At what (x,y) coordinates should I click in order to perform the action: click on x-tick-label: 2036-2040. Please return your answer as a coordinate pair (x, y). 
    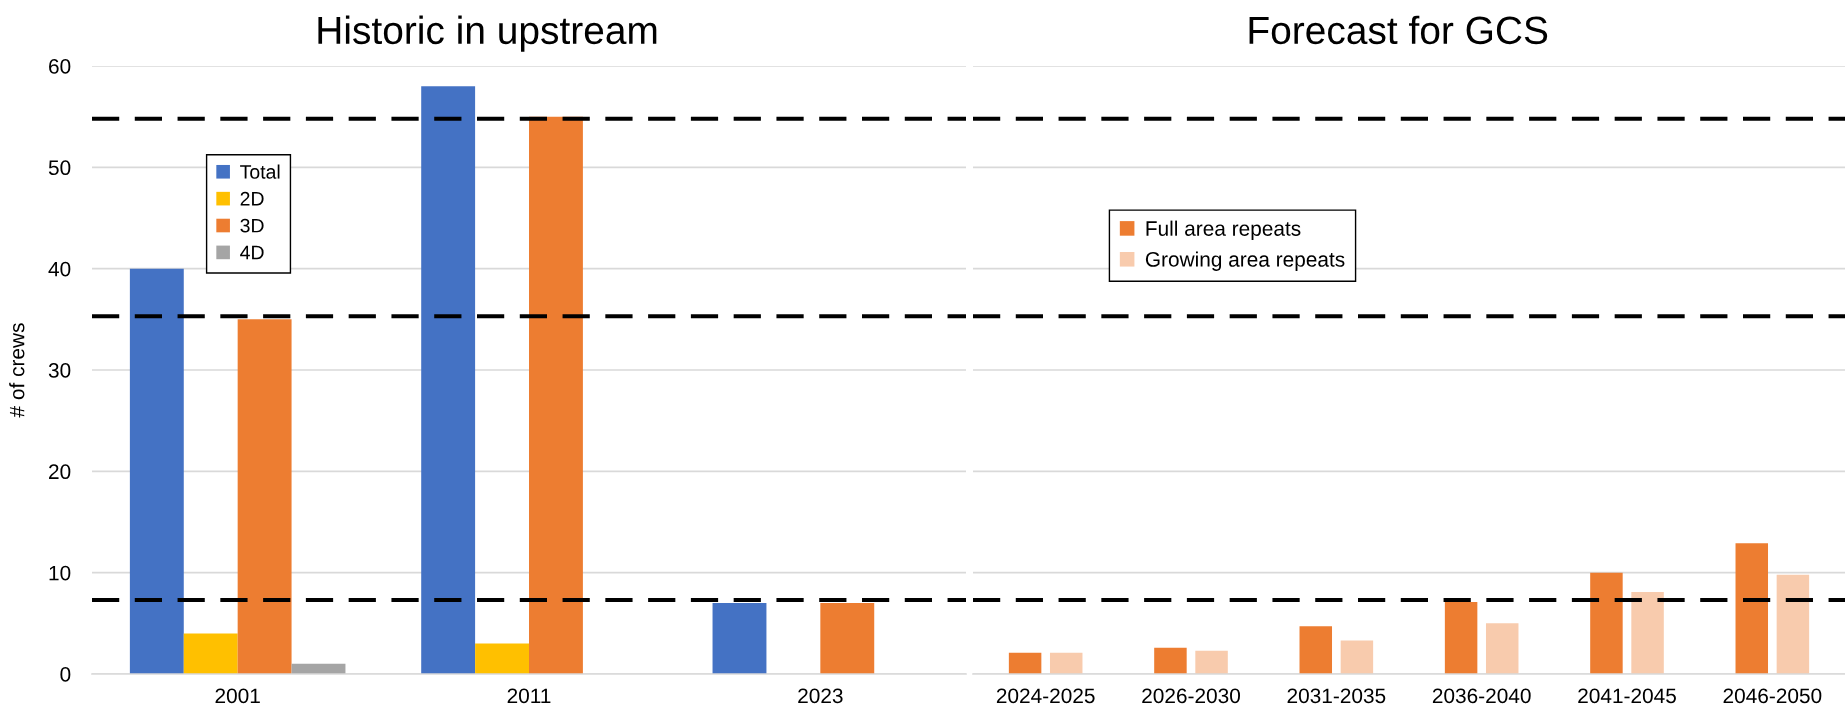
    Looking at the image, I should click on (1481, 696).